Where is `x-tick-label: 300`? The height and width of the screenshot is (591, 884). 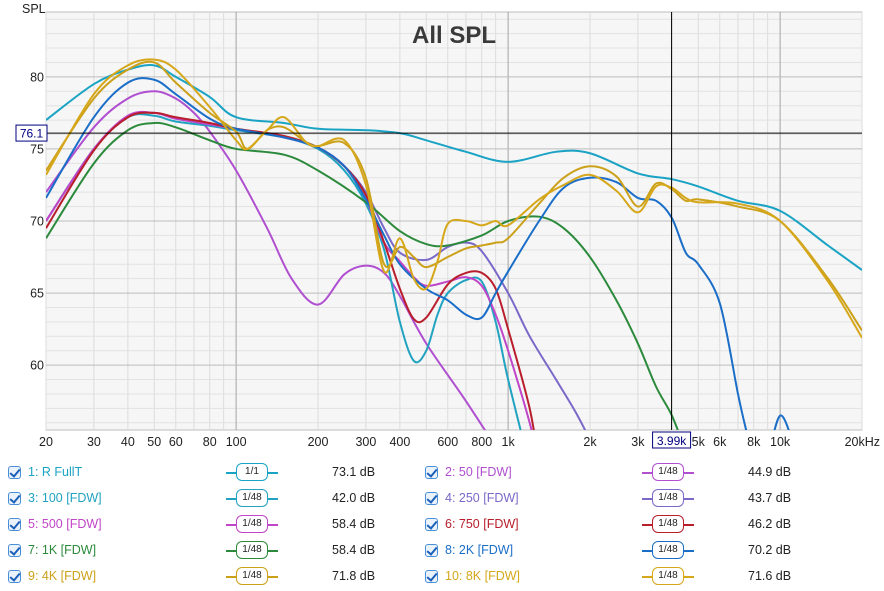 x-tick-label: 300 is located at coordinates (365, 442).